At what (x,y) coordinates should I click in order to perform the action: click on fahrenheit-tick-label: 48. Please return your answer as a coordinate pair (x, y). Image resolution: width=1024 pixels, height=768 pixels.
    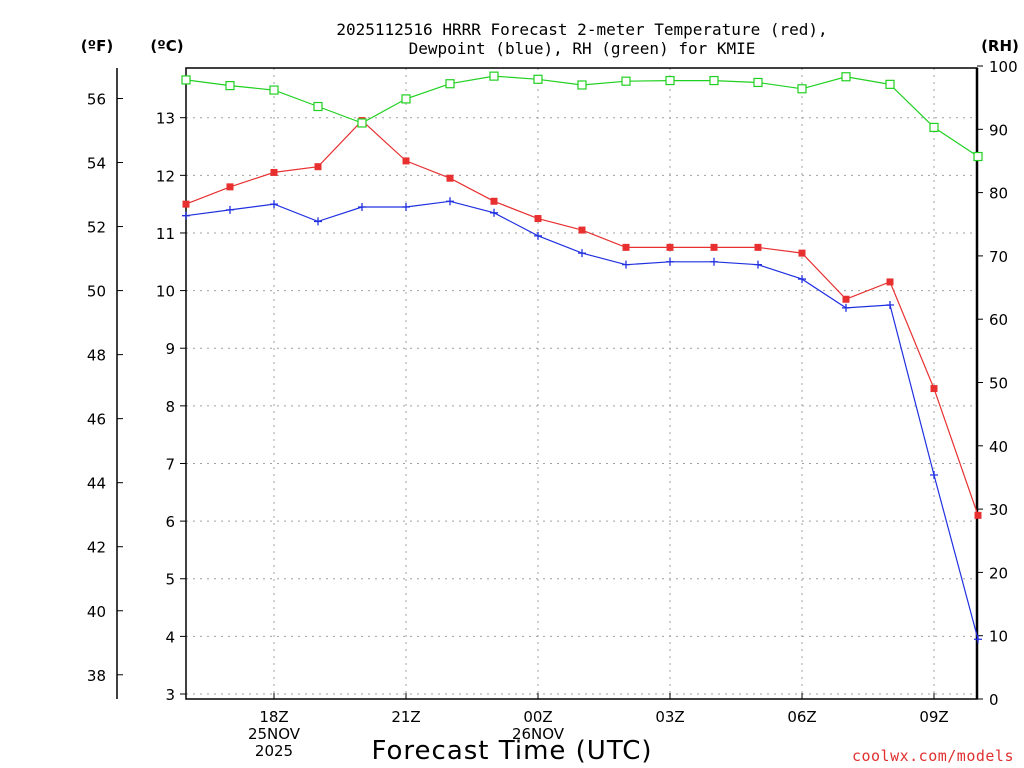
    Looking at the image, I should click on (96, 356).